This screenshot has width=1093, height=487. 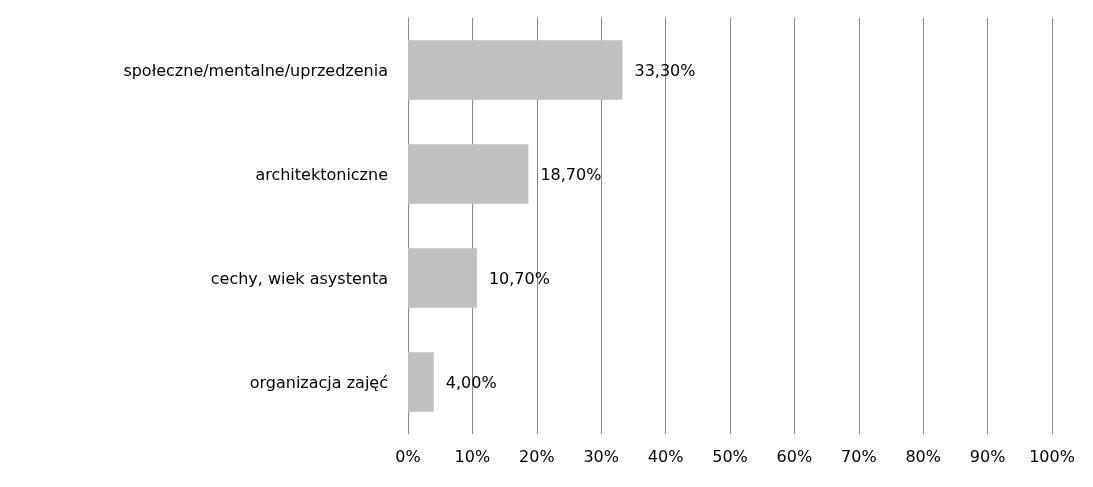 I want to click on x-tick-label: 20%, so click(x=537, y=456).